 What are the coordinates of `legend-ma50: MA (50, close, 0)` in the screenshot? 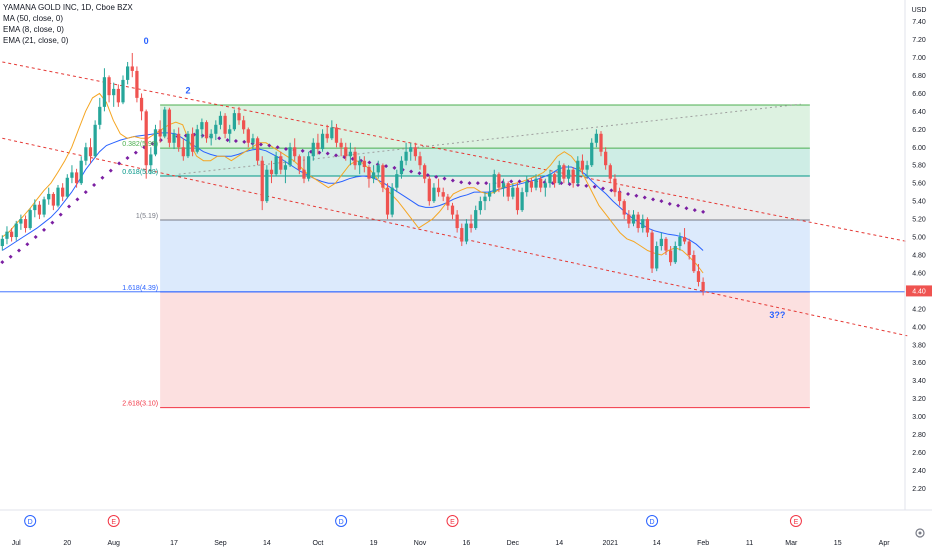 It's located at (33, 18).